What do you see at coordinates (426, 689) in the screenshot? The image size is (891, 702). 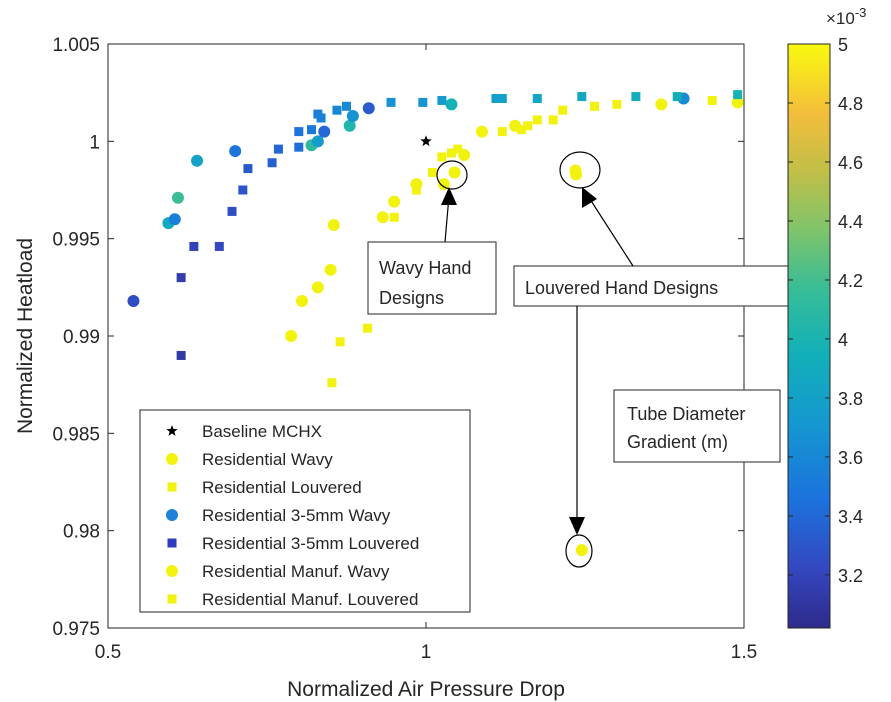 I see `x-axis-label: Normalized Air Pressure Drop` at bounding box center [426, 689].